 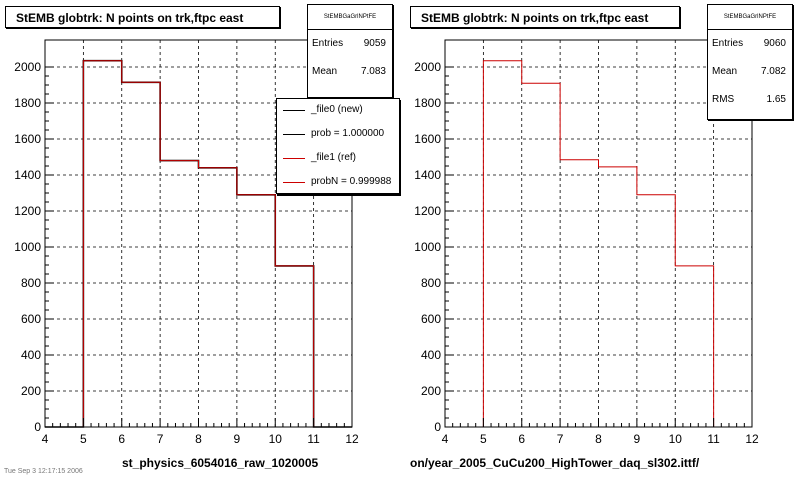 I want to click on panel-title-left: StEMB globtrk: N points on trk,ftpc east, so click(x=142, y=17).